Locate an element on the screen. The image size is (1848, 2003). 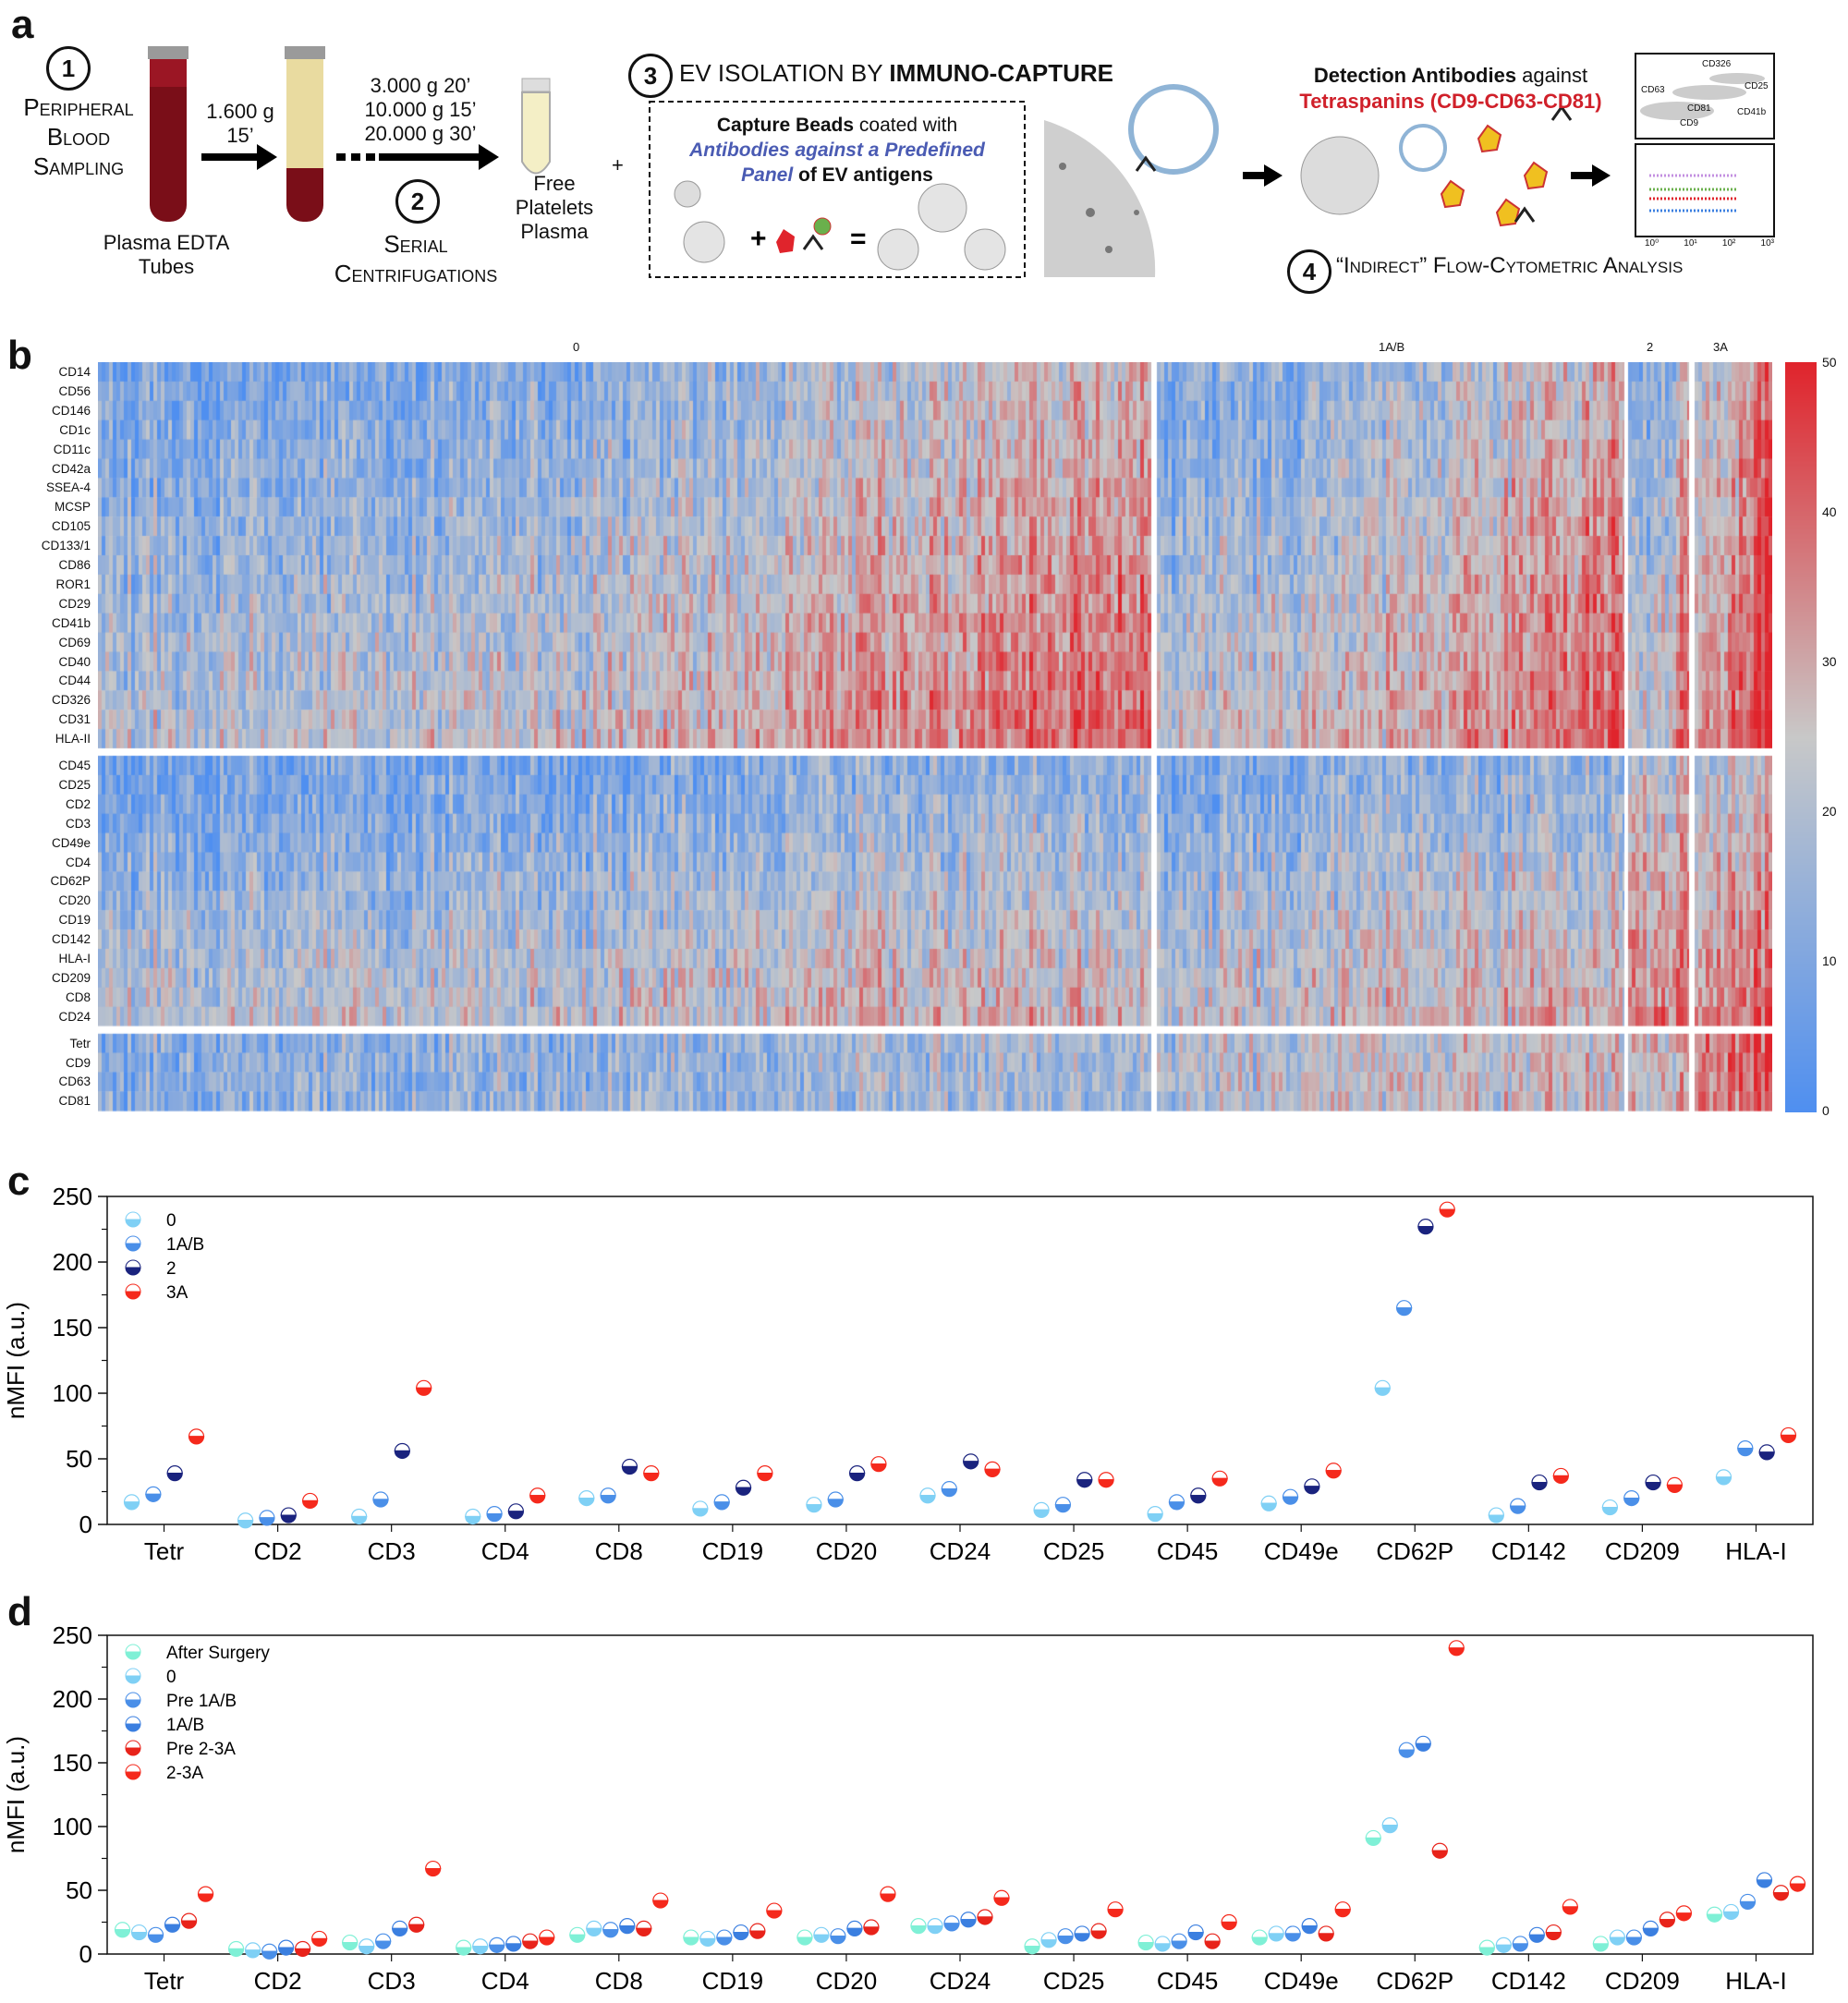
legend-label: After Surgery is located at coordinates (218, 1653).